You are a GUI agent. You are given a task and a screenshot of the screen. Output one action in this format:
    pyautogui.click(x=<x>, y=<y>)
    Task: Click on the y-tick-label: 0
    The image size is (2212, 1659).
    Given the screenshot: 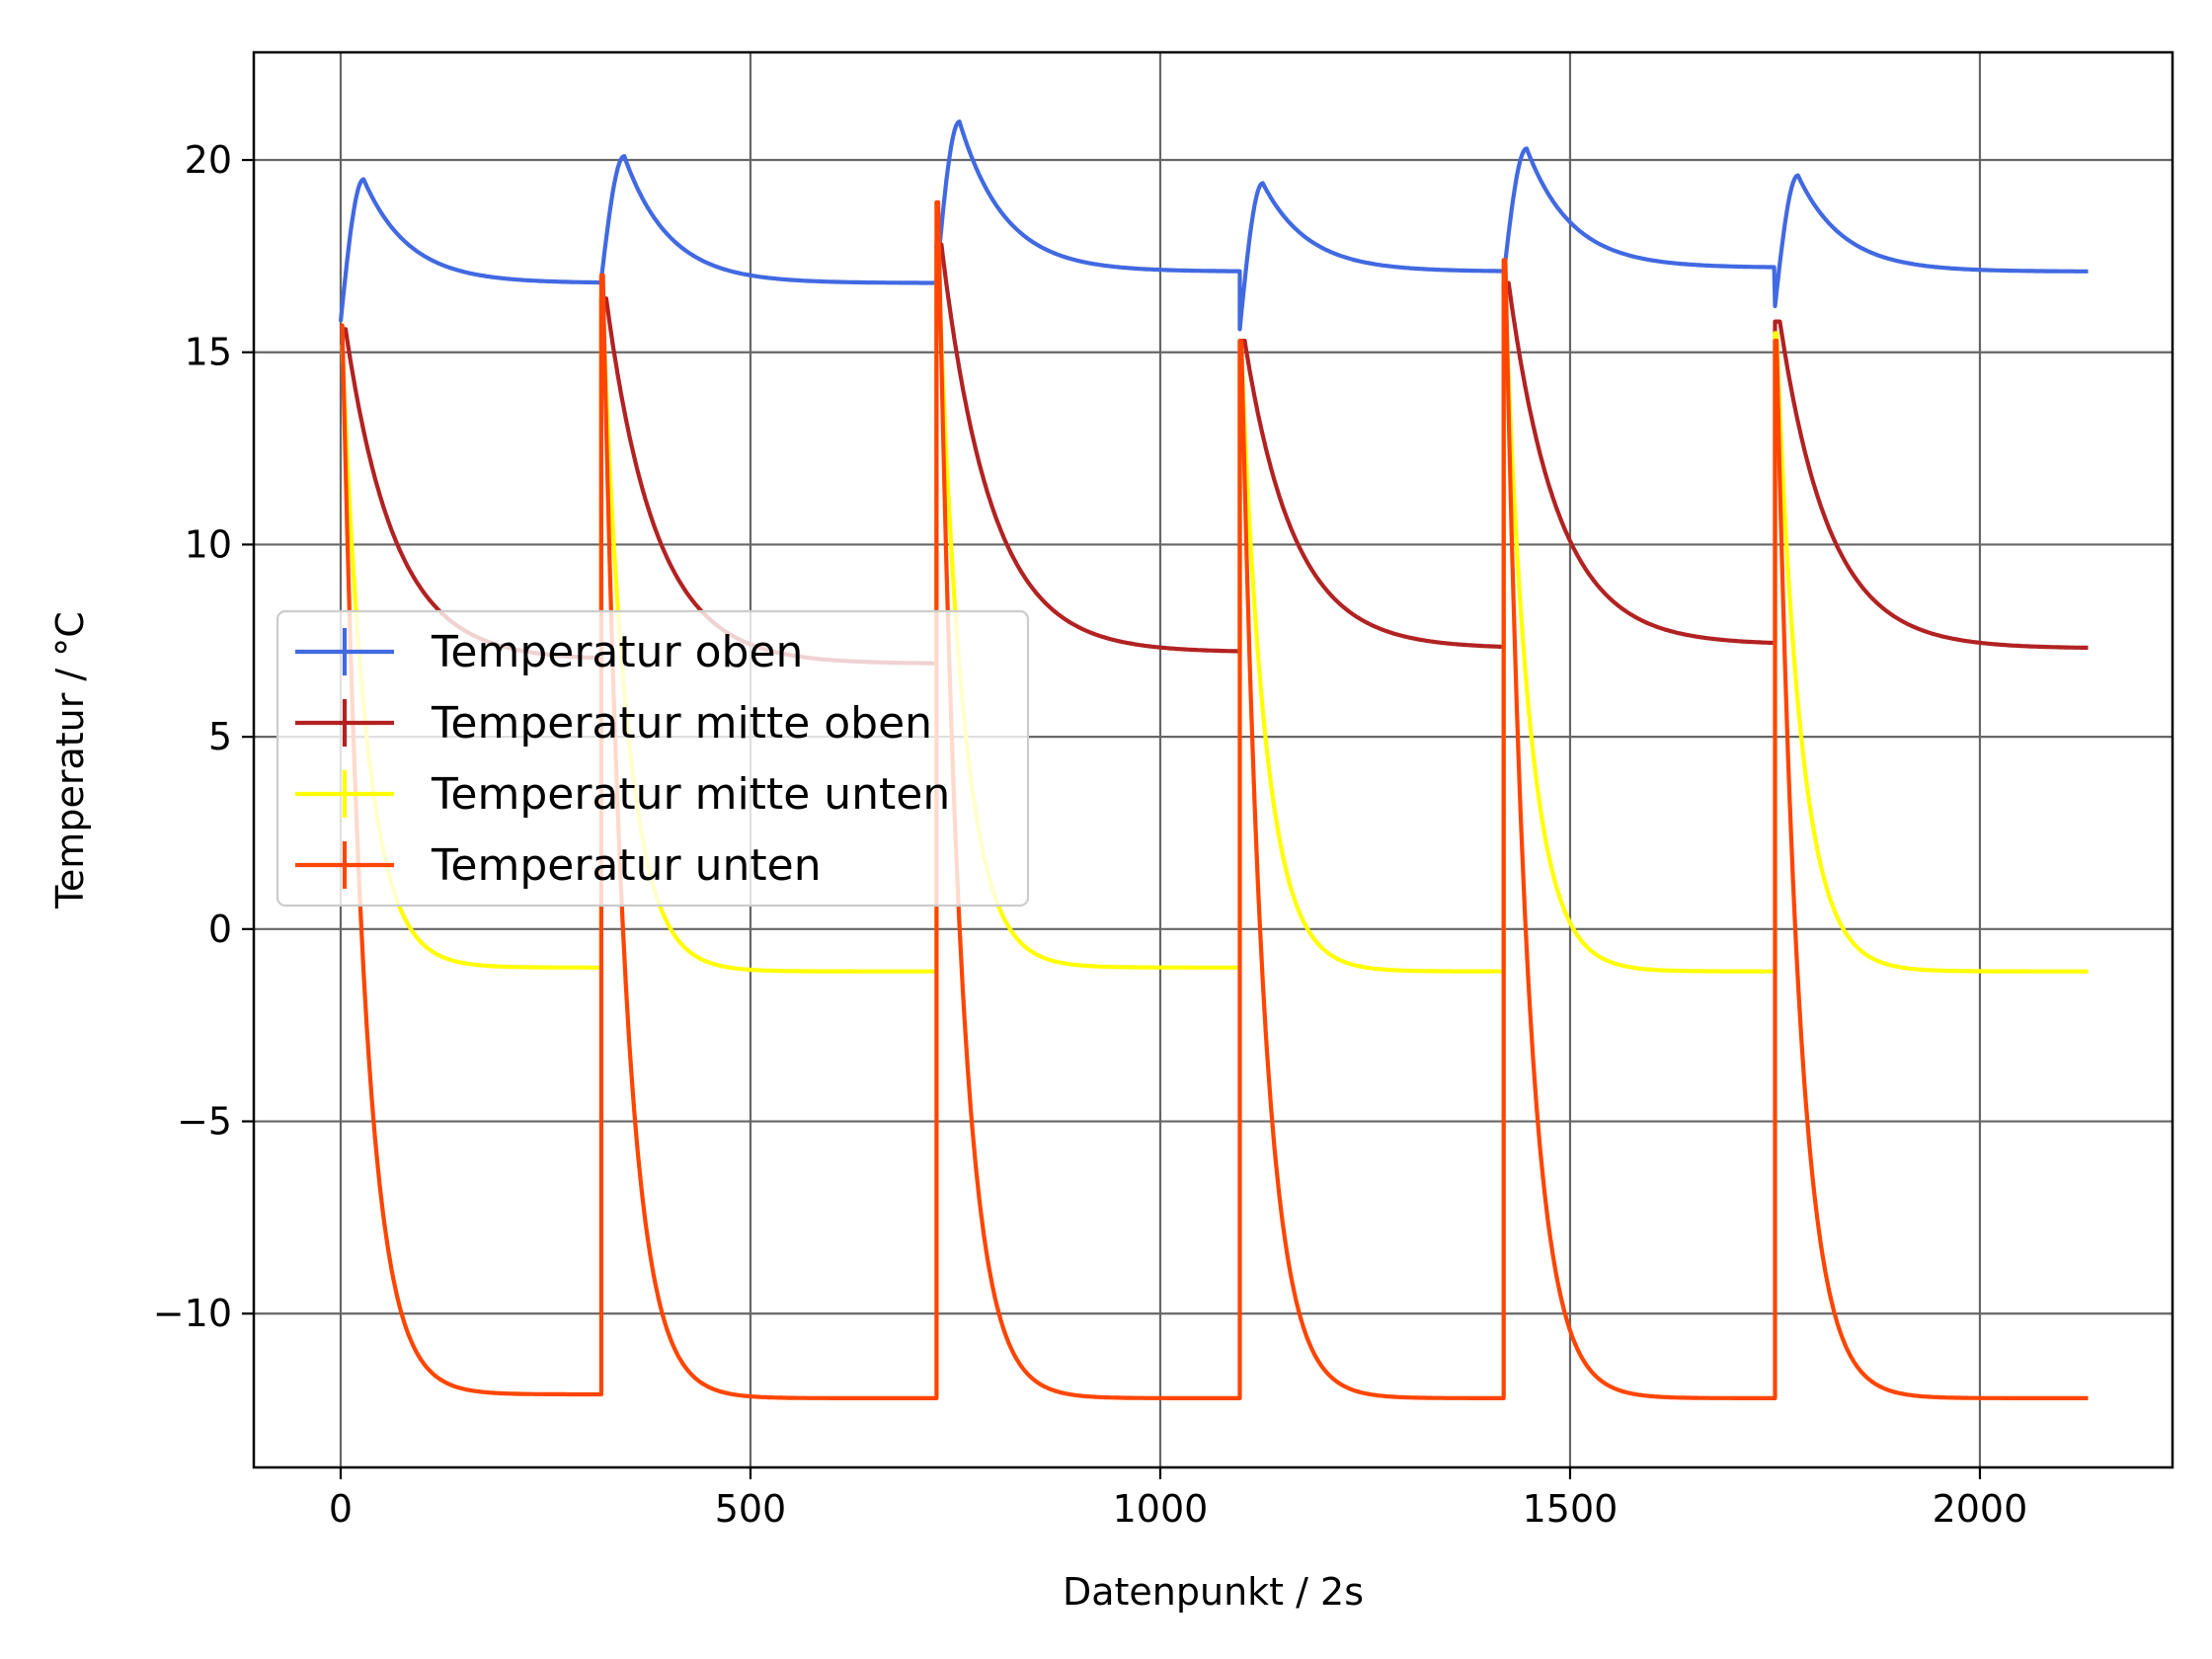 What is the action you would take?
    pyautogui.click(x=220, y=930)
    